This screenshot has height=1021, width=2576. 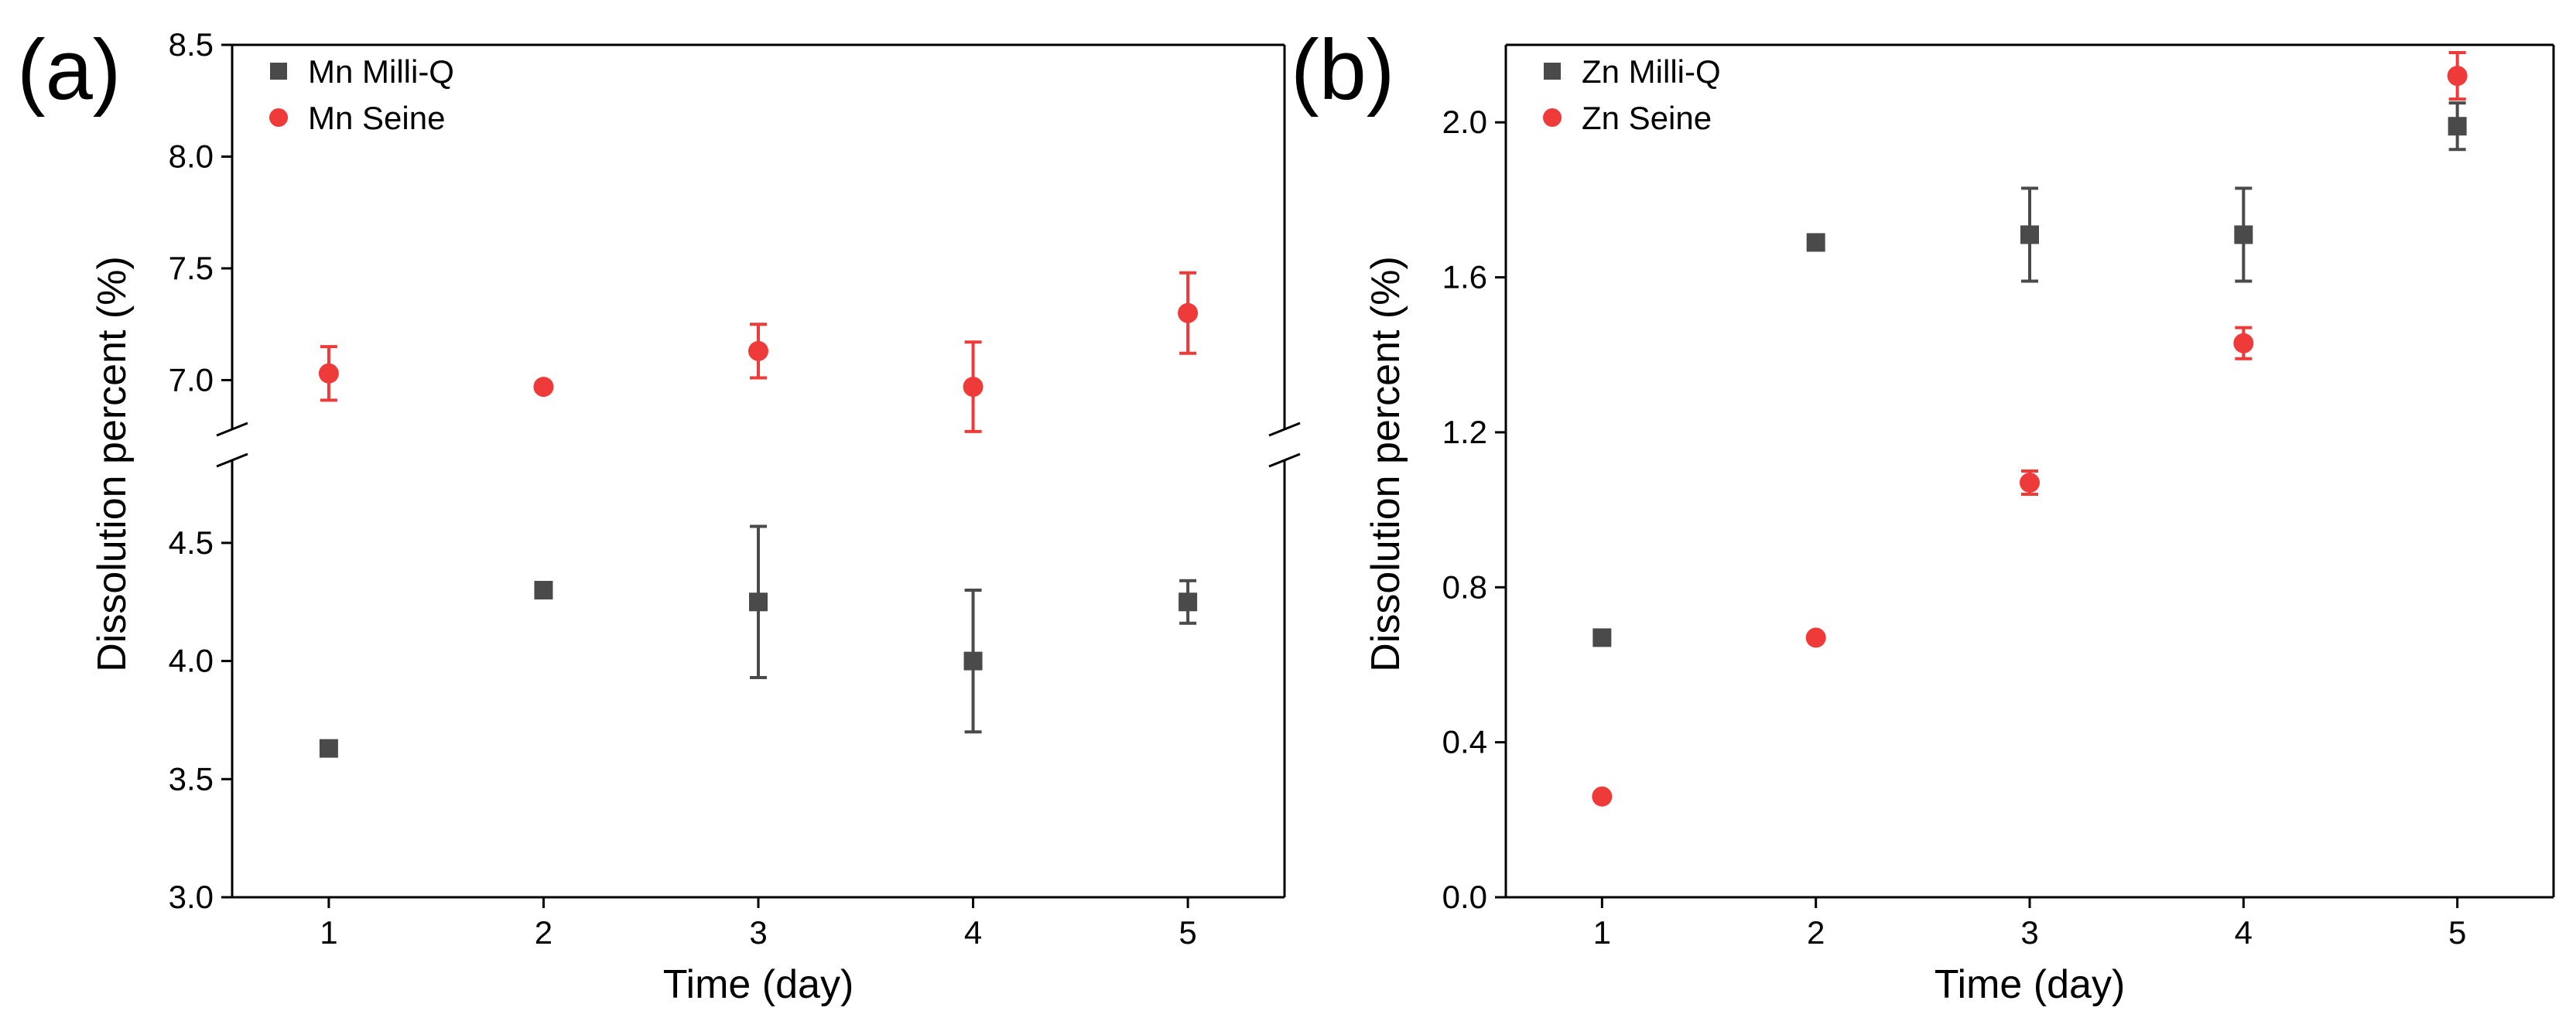 What do you see at coordinates (1464, 742) in the screenshot?
I see `y-tick-label: 0.4` at bounding box center [1464, 742].